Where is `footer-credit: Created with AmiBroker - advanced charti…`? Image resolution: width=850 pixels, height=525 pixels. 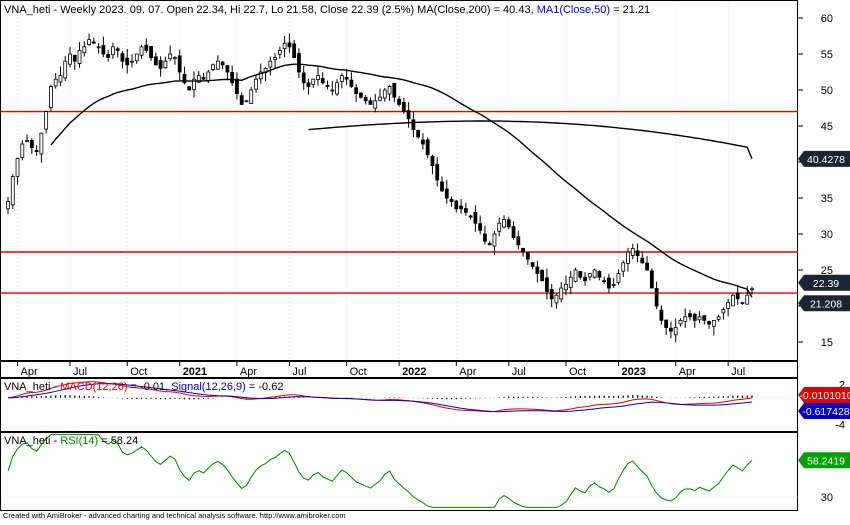
footer-credit: Created with AmiBroker - advanced charti… is located at coordinates (174, 515).